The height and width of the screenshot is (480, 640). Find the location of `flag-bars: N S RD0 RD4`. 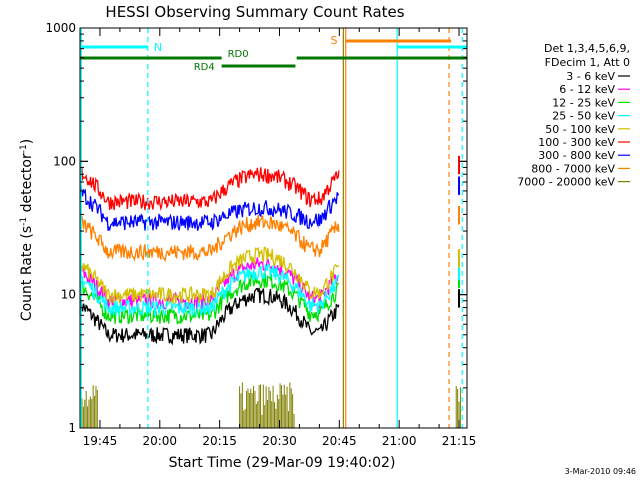

flag-bars: N S RD0 RD4 is located at coordinates (273, 53).